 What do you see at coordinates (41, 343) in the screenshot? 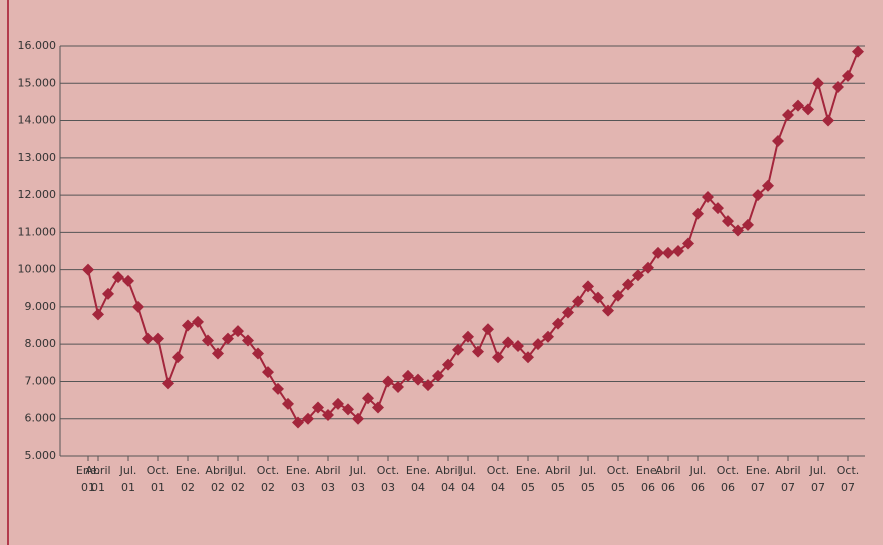
I see `y-tick-label: 8.000` at bounding box center [41, 343].